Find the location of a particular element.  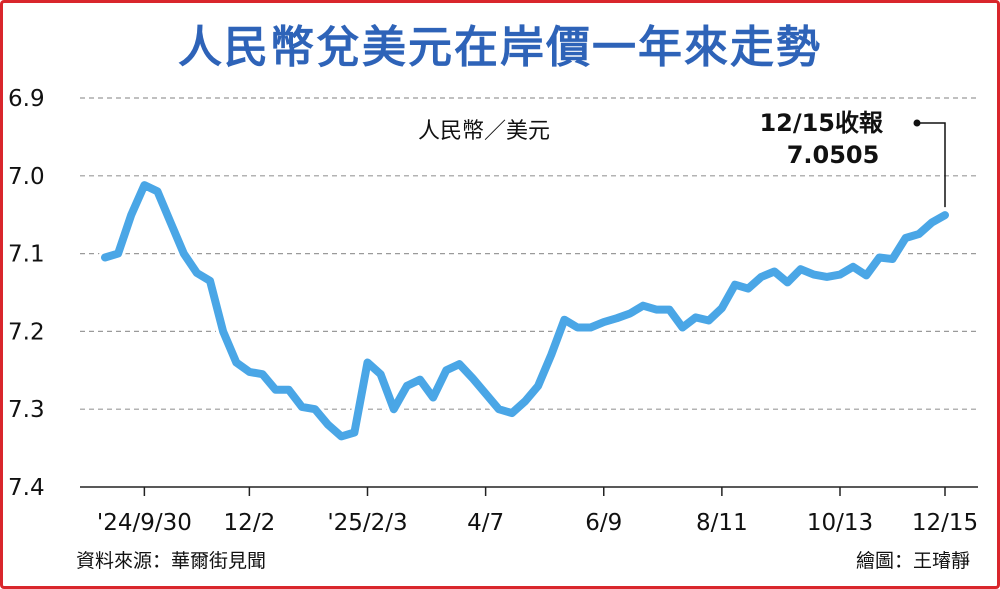

y-tick-label: 7.1 is located at coordinates (26, 255).